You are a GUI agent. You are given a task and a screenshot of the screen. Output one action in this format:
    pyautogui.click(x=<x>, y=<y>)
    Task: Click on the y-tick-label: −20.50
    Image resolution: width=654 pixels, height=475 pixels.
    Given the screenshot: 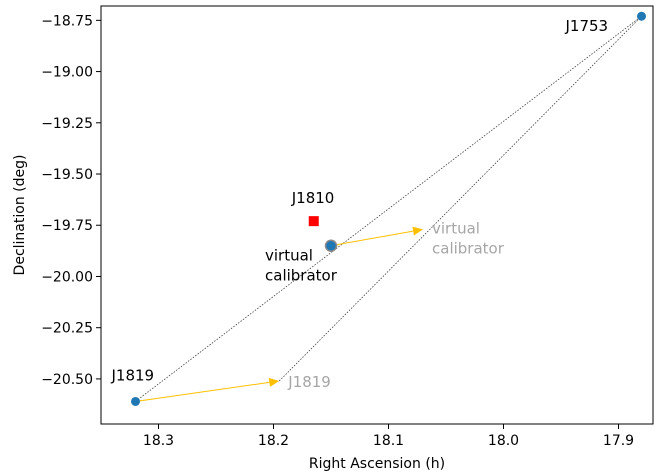 What is the action you would take?
    pyautogui.click(x=67, y=380)
    